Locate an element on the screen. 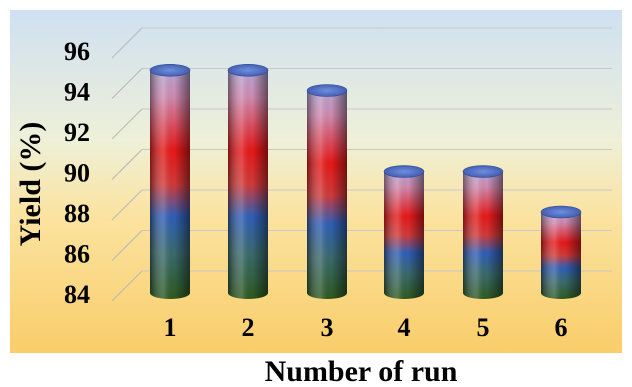 This screenshot has height=387, width=632. x-tick-label: 5 is located at coordinates (483, 327).